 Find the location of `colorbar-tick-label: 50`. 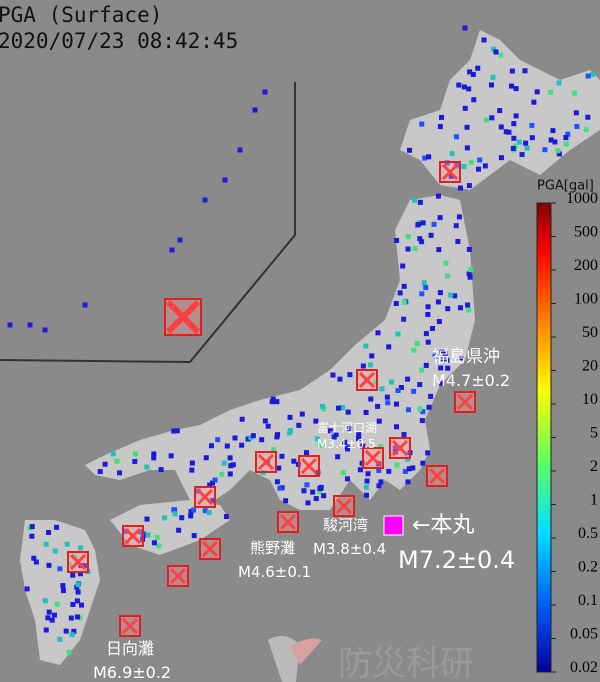

colorbar-tick-label: 50 is located at coordinates (590, 332).